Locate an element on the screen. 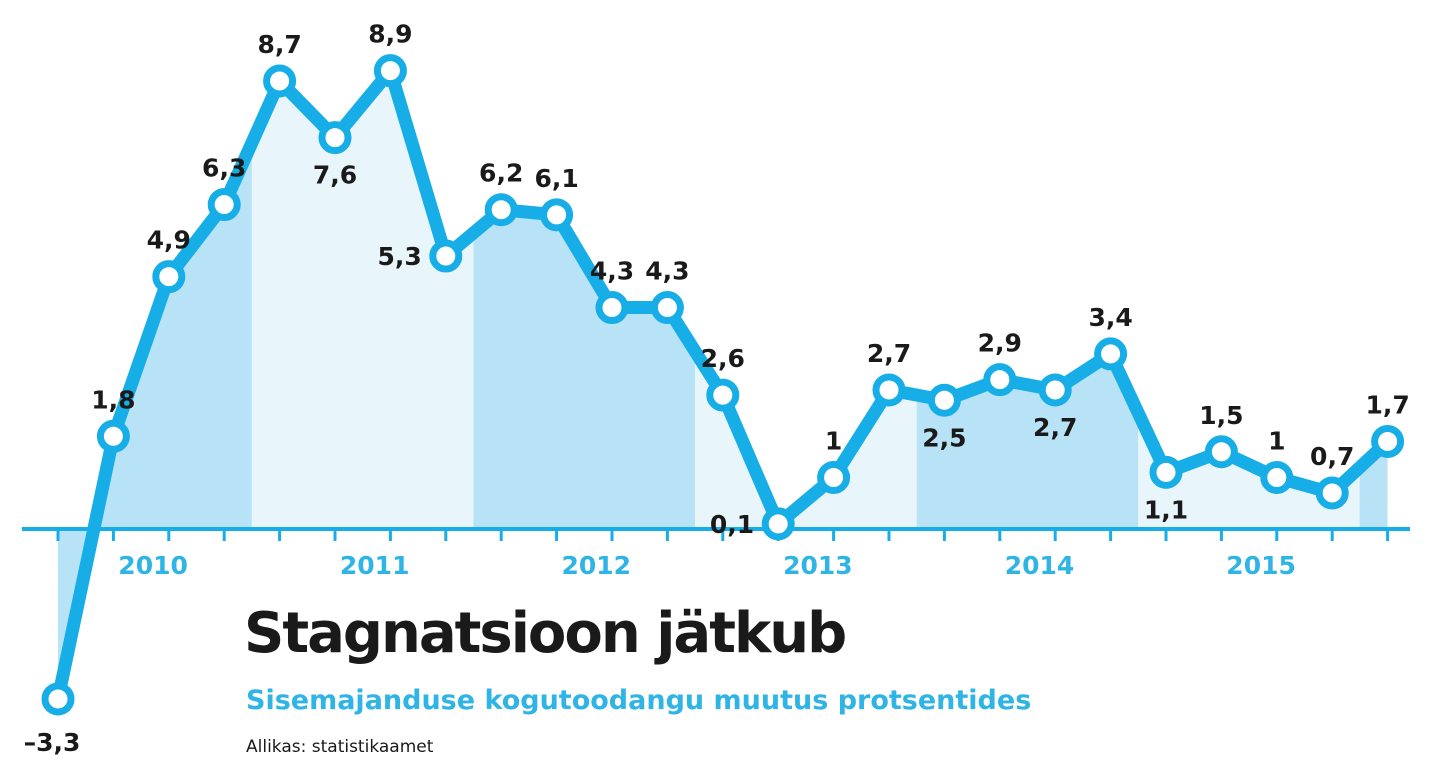 This screenshot has width=1442, height=781. data-point-2016-Q1 is located at coordinates (1388, 441).